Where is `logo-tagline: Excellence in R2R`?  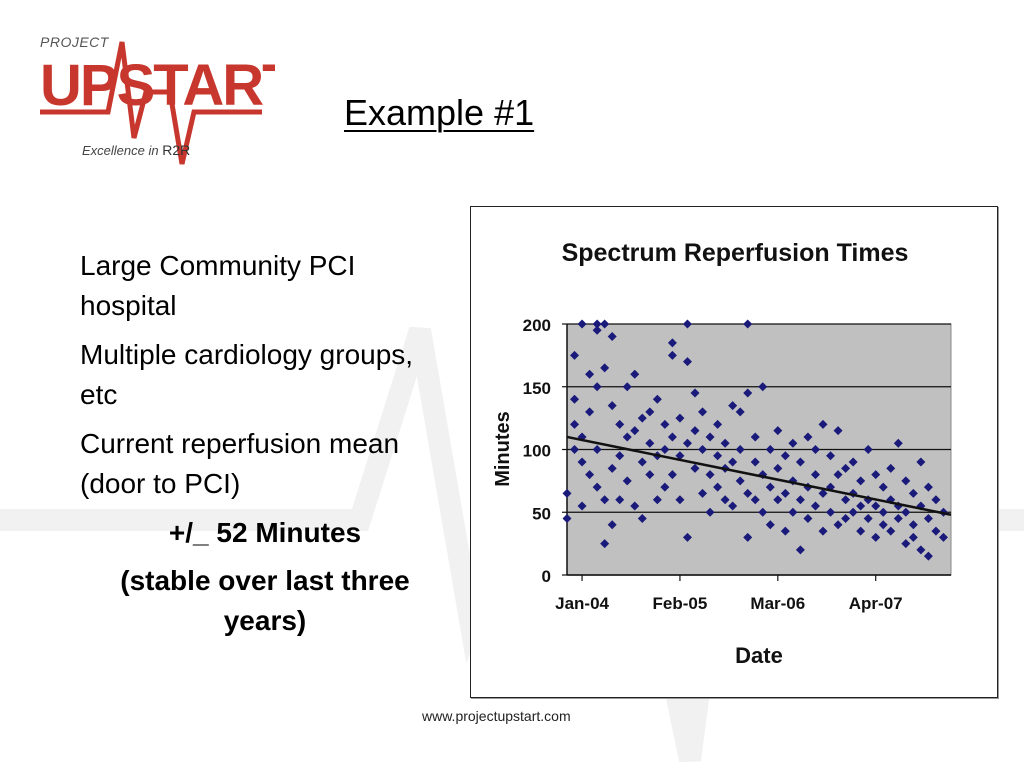 logo-tagline: Excellence in R2R is located at coordinates (136, 150).